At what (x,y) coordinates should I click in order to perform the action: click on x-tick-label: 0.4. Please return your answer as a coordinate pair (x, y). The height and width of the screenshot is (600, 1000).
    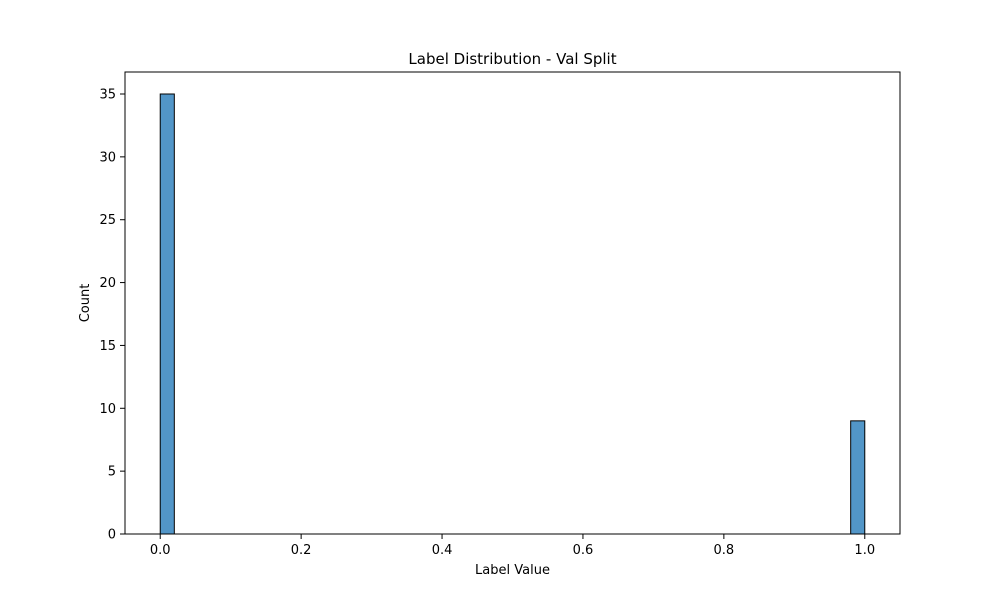
    Looking at the image, I should click on (442, 550).